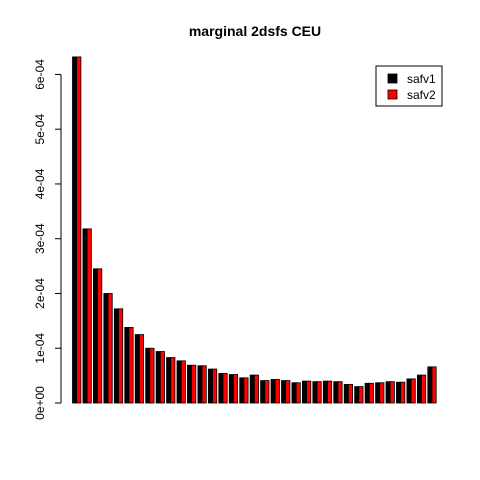 This screenshot has height=480, width=480. Describe the element at coordinates (421, 79) in the screenshot. I see `legend-label: safv1` at that location.